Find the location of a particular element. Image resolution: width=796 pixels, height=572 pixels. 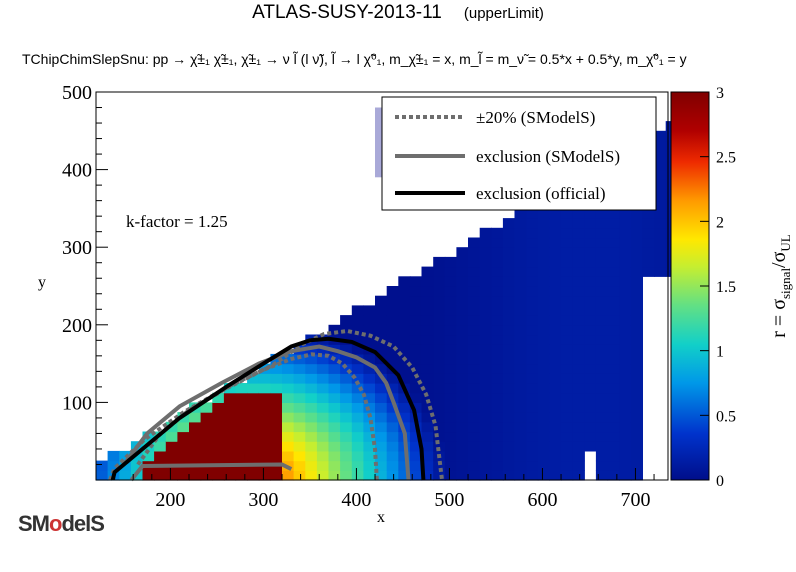

y-tick-label: 500 is located at coordinates (77, 93).